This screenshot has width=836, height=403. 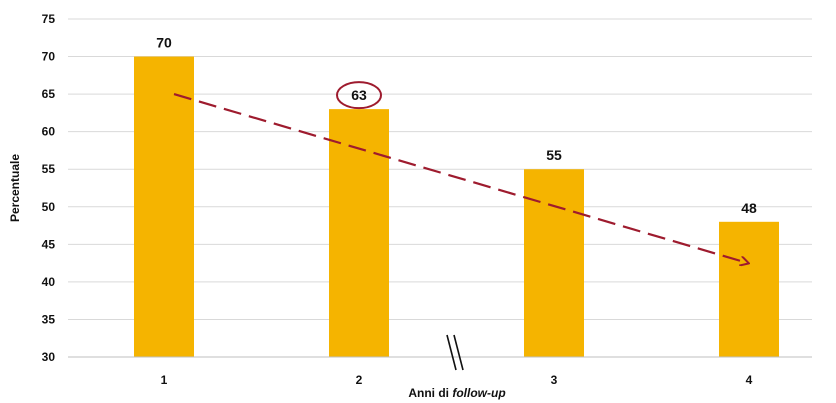 What do you see at coordinates (49, 94) in the screenshot?
I see `y-tick-label: 65` at bounding box center [49, 94].